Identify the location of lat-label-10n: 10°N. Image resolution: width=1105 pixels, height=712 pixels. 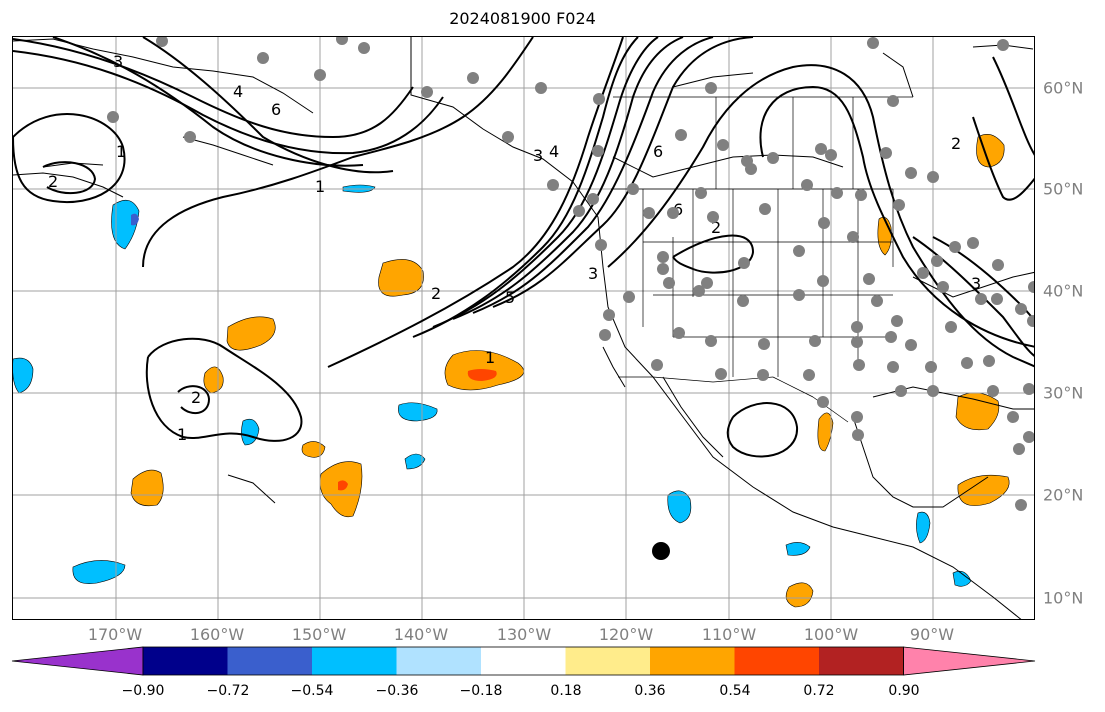
(1063, 598).